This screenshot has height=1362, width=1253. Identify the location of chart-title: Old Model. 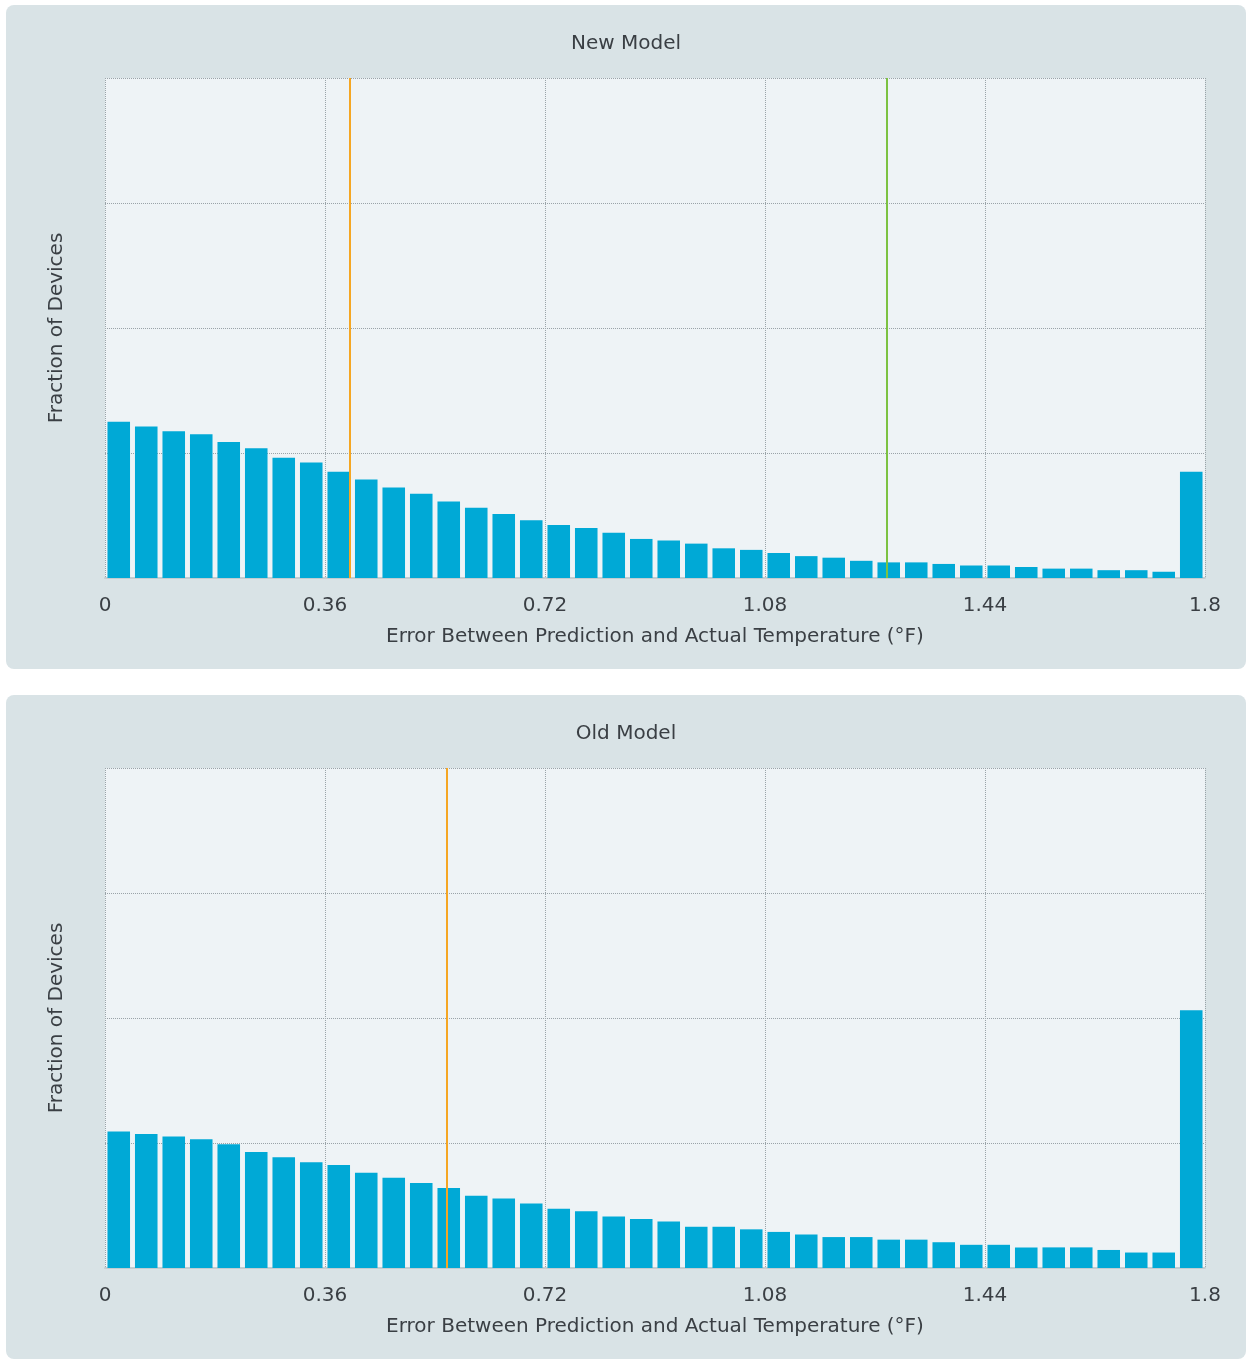
(626, 732).